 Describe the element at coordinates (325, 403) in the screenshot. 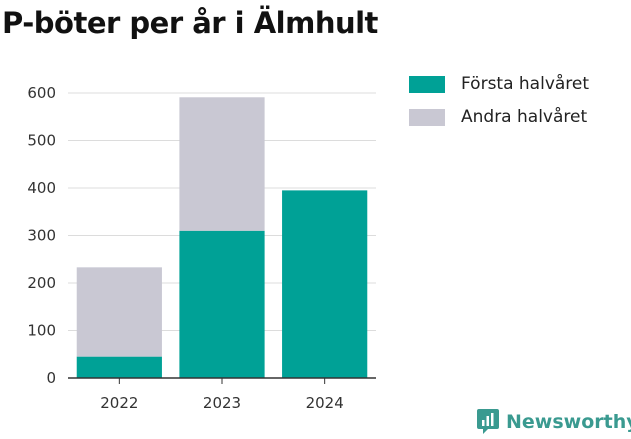

I see `x-tick-label: 2024` at that location.